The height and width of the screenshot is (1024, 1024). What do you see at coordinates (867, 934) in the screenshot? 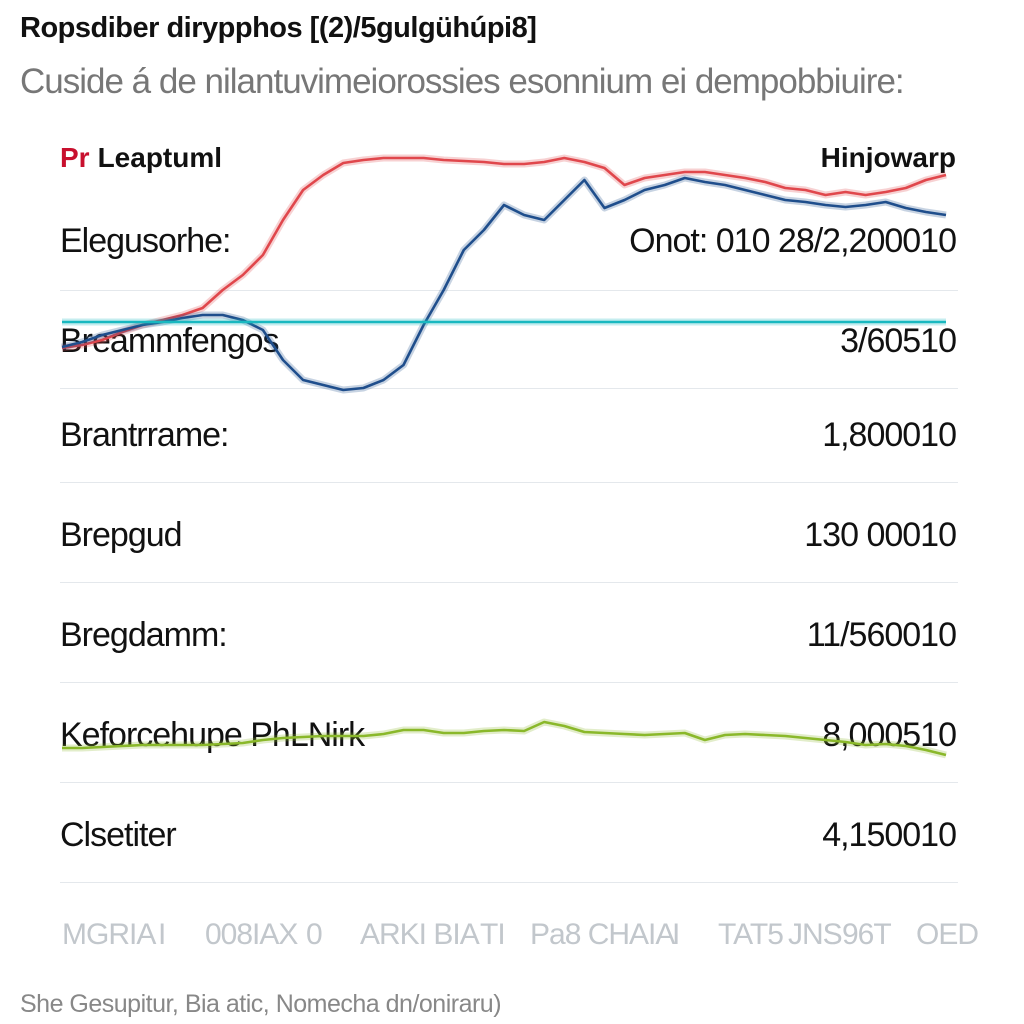
I see `x-tick-label: 96T` at bounding box center [867, 934].